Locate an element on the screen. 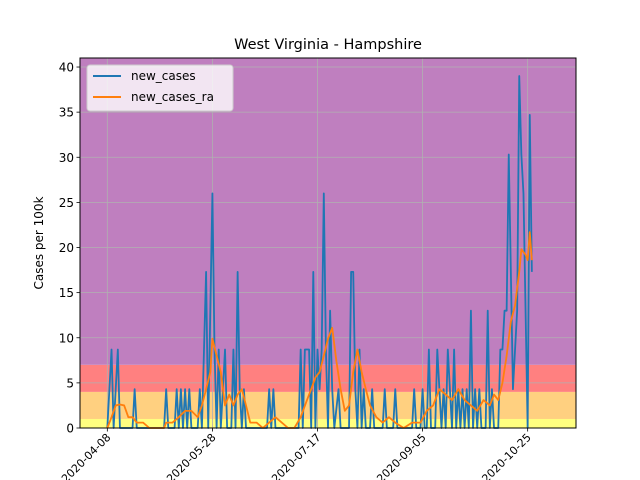 The height and width of the screenshot is (480, 640). y-tick-label: 5 is located at coordinates (70, 383).